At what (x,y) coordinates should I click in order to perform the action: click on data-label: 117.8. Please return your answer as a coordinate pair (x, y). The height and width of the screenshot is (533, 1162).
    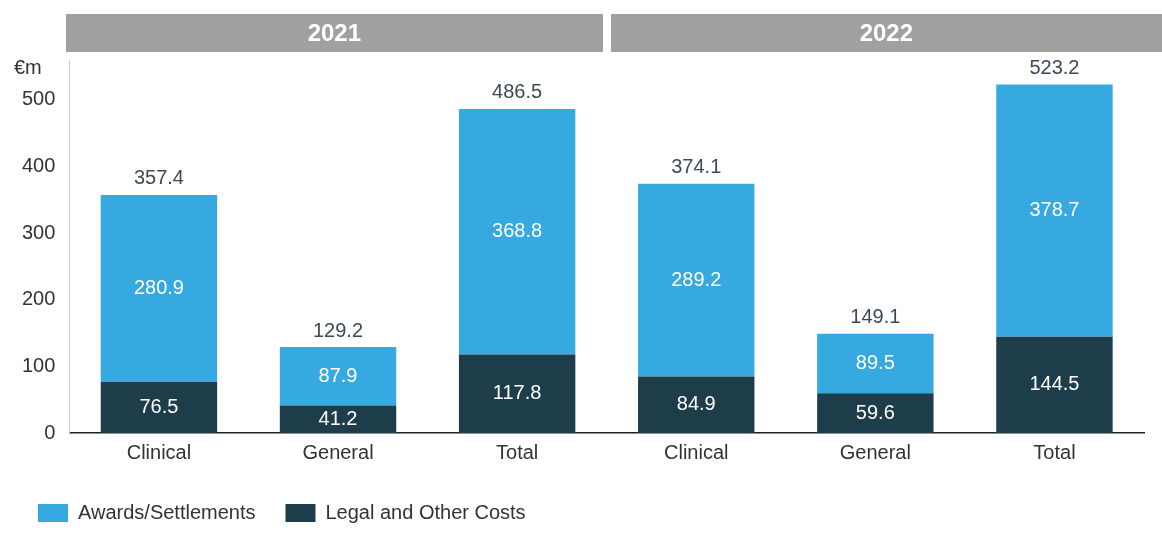
    Looking at the image, I should click on (517, 392).